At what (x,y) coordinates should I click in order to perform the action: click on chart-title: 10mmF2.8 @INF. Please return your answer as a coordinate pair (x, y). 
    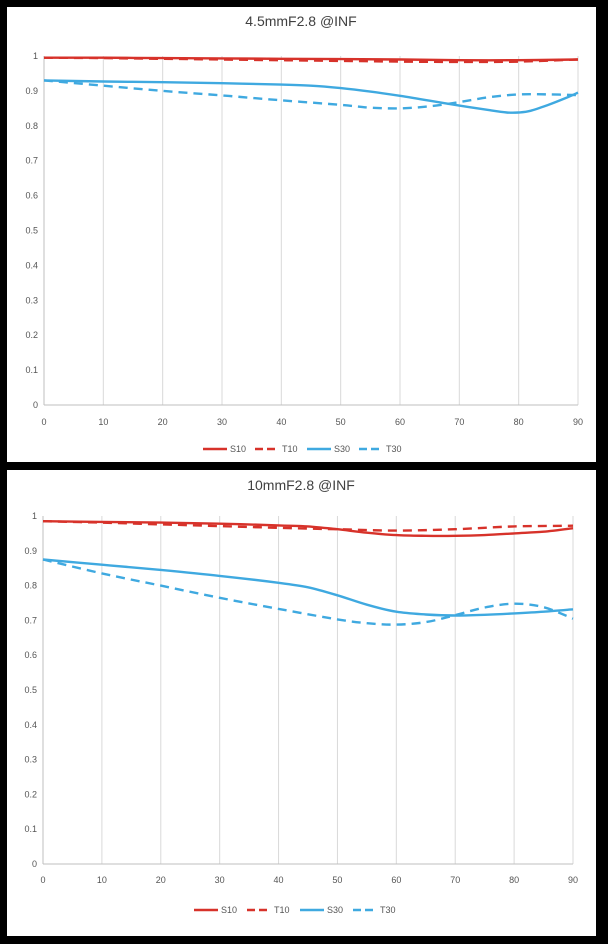
    Looking at the image, I should click on (301, 485).